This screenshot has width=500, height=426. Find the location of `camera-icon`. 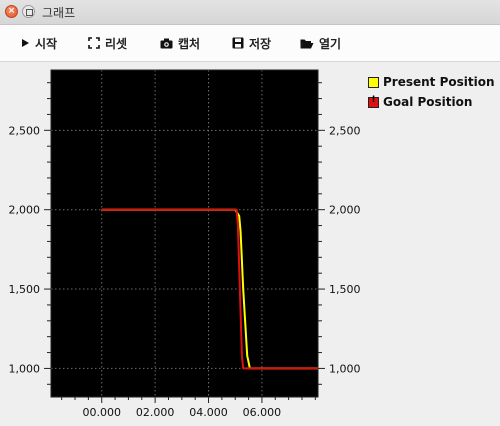

camera-icon is located at coordinates (166, 43).